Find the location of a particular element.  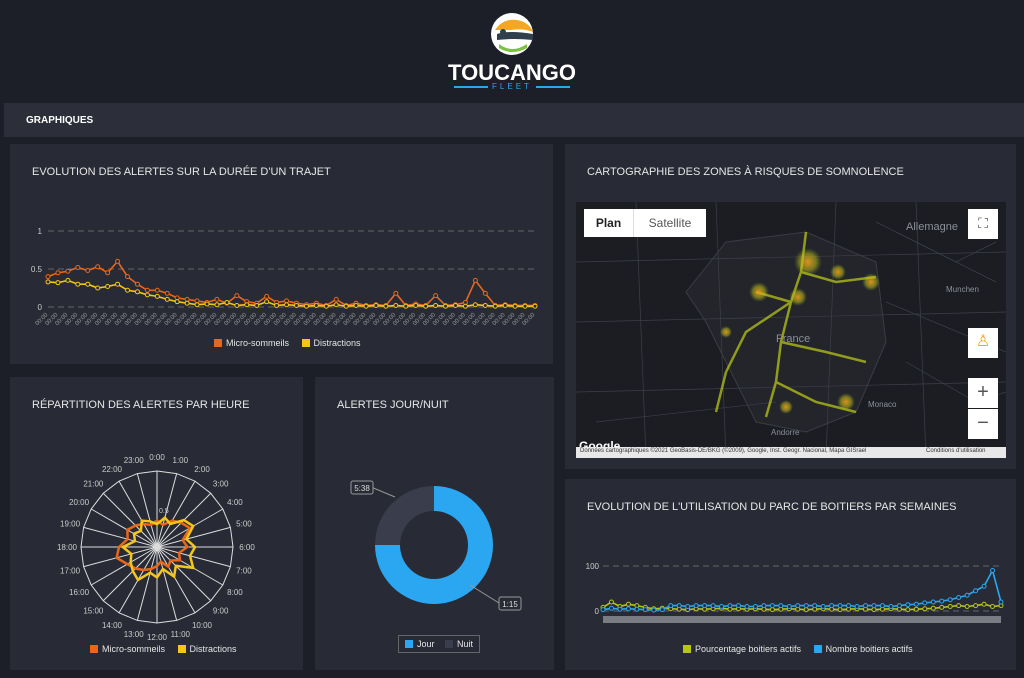

radar-hour-label: 8:00 is located at coordinates (235, 592).